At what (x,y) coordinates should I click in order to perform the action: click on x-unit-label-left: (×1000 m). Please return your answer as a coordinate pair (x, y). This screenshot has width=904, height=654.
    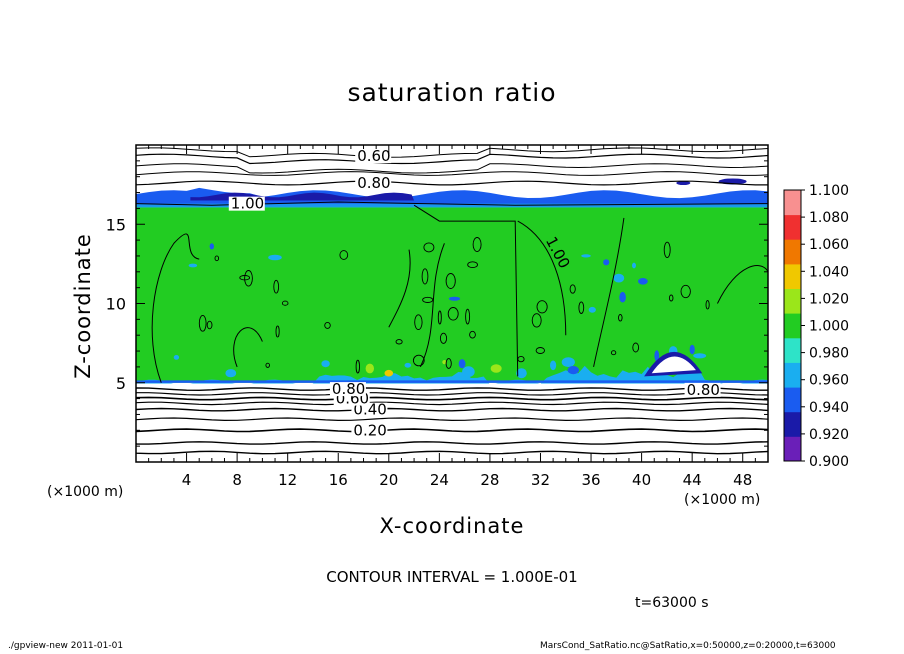
    Looking at the image, I should click on (85, 492).